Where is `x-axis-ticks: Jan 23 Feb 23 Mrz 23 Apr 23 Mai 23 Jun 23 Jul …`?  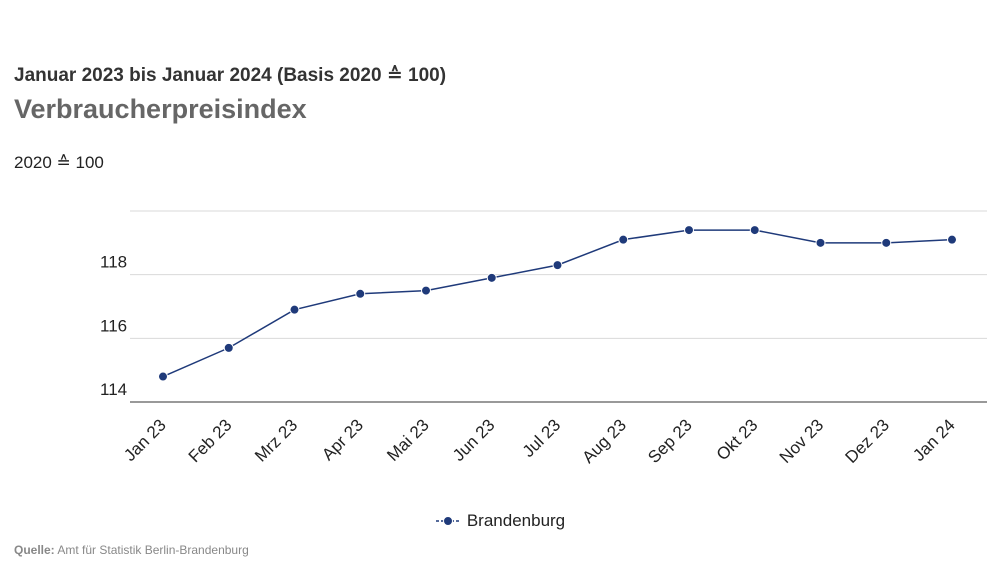
x-axis-ticks: Jan 23 Feb 23 Mrz 23 Apr 23 Mai 23 Jun 23 Jul … is located at coordinates (539, 441).